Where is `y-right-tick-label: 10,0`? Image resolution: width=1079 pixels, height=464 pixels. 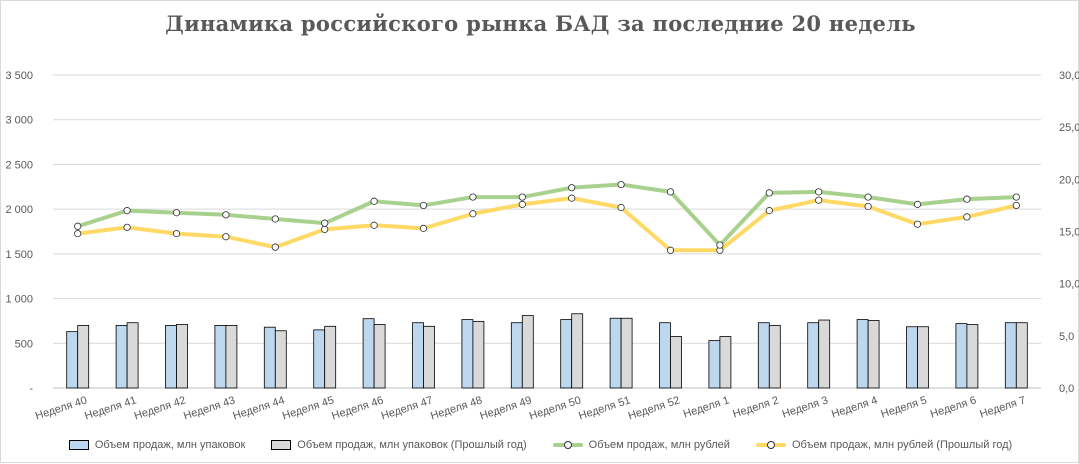 y-right-tick-label: 10,0 is located at coordinates (1069, 285).